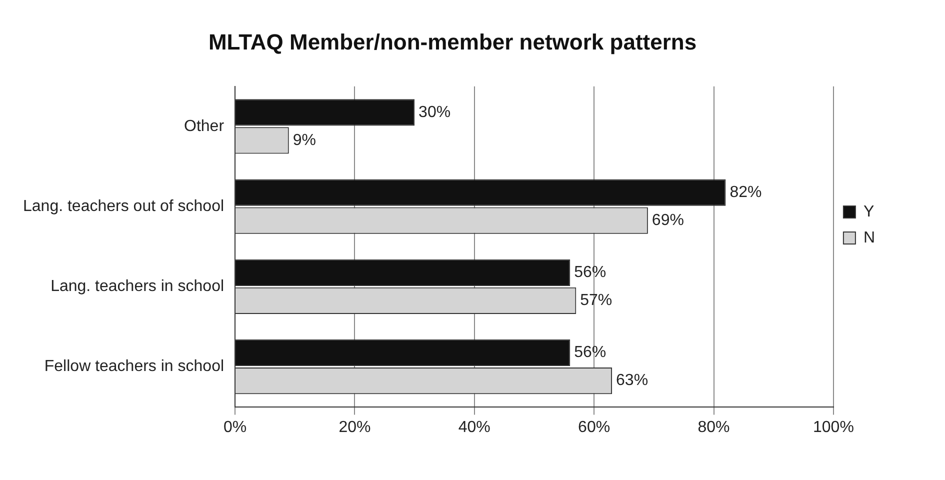 The height and width of the screenshot is (480, 945). Describe the element at coordinates (134, 367) in the screenshot. I see `y-tick-label: Fellow teachers in school` at that location.